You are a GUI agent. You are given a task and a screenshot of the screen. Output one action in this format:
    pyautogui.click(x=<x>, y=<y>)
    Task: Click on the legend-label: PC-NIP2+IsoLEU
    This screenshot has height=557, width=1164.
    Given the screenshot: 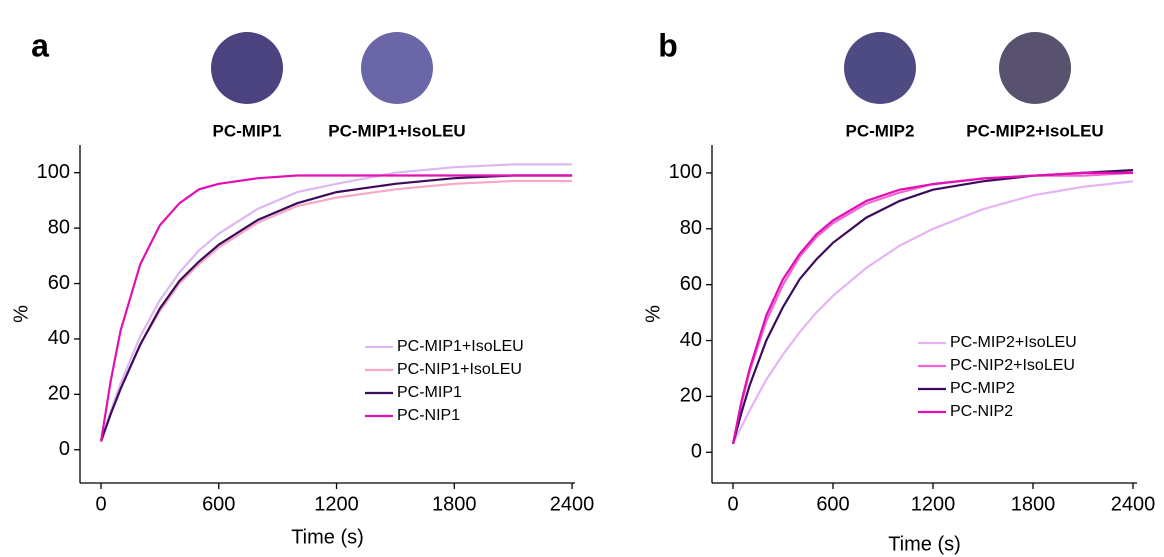 What is the action you would take?
    pyautogui.click(x=1012, y=365)
    